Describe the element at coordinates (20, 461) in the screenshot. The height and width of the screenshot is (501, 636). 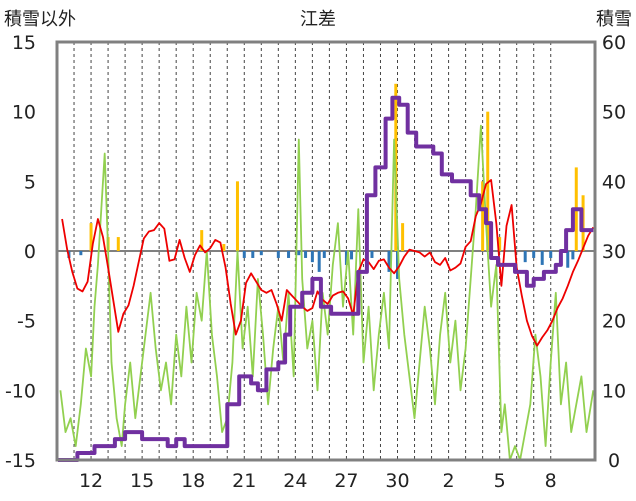
I see `left-tick-6: -15` at that location.